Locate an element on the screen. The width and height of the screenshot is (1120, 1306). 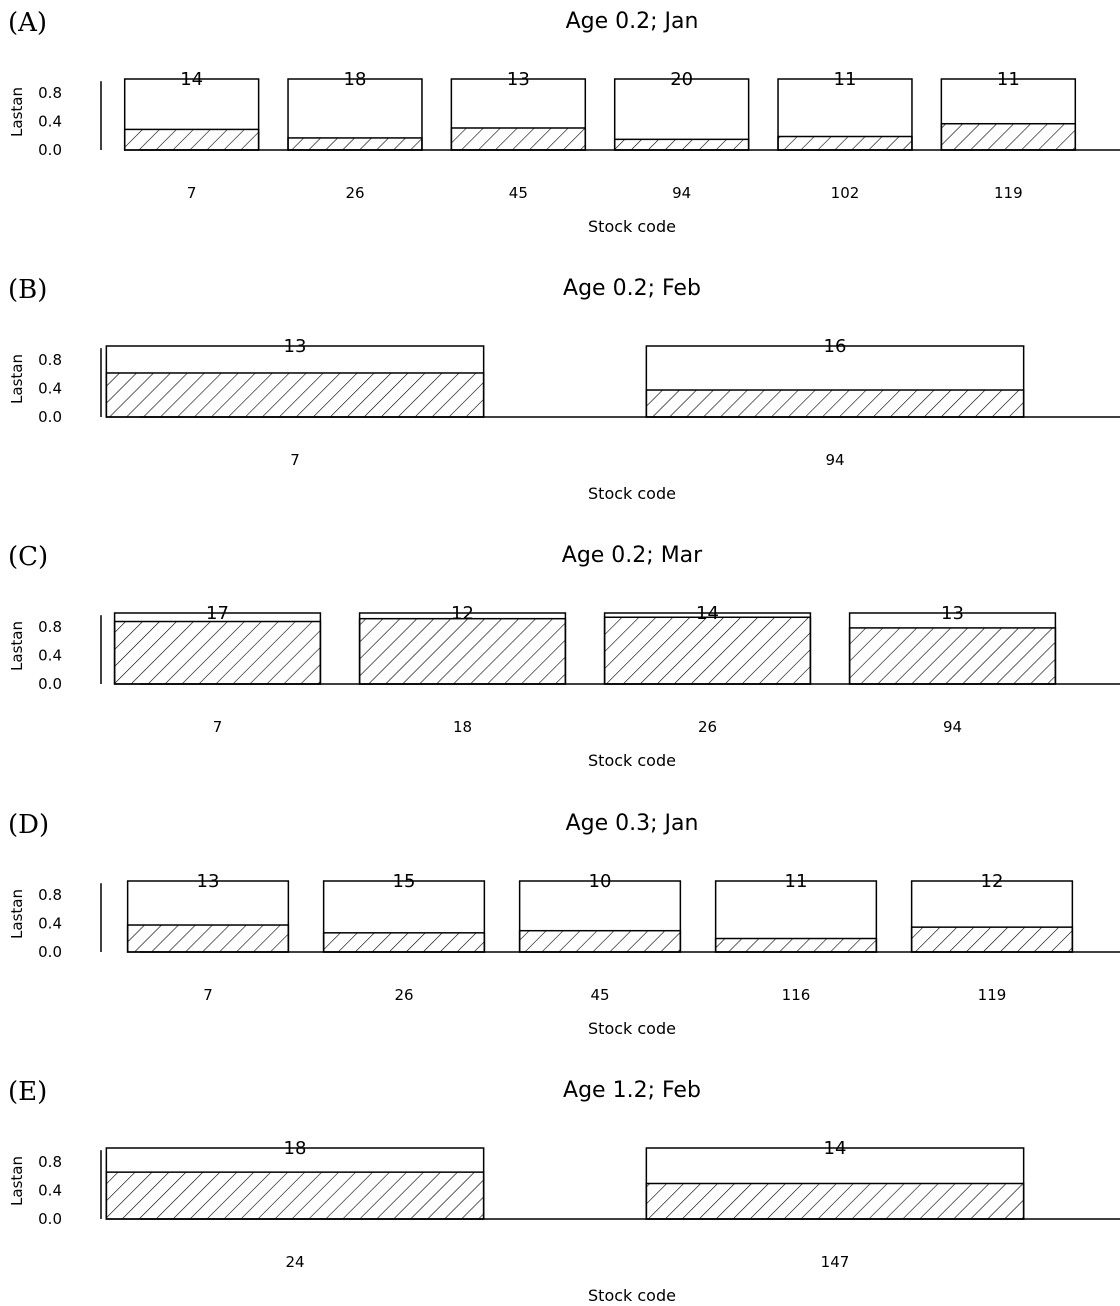
chart-title: Age 0.2; Feb is located at coordinates (632, 288).